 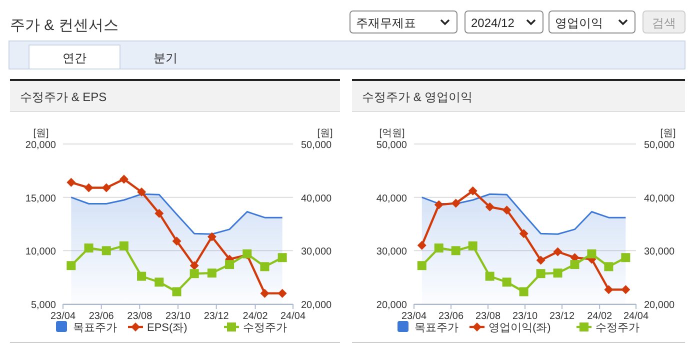 What do you see at coordinates (493, 23) in the screenshot?
I see `text: 2024/12` at bounding box center [493, 23].